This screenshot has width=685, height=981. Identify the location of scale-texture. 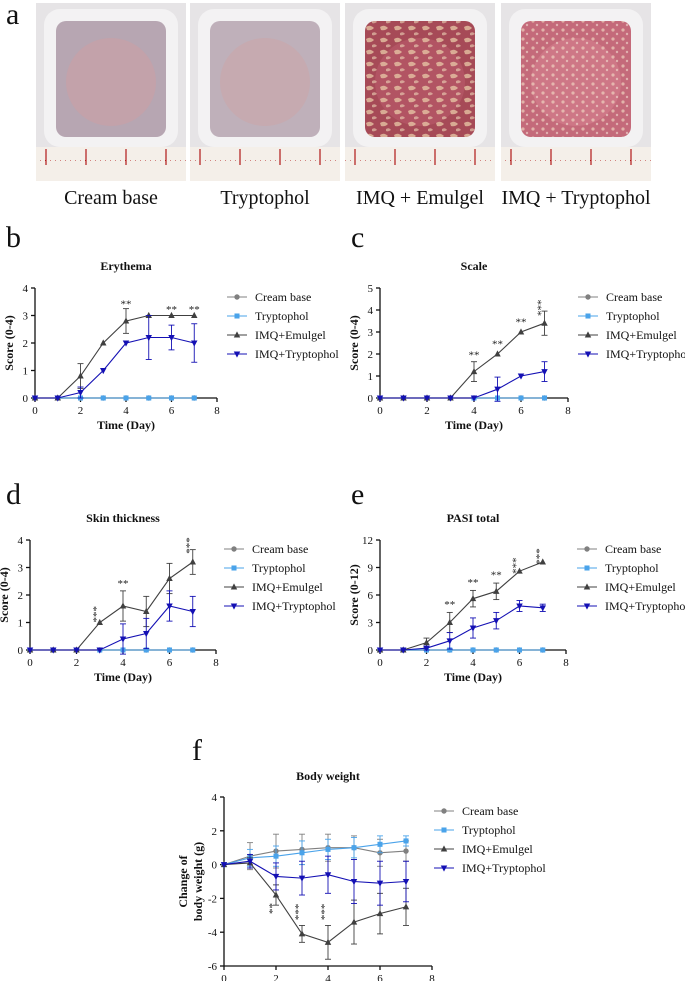
(420, 79).